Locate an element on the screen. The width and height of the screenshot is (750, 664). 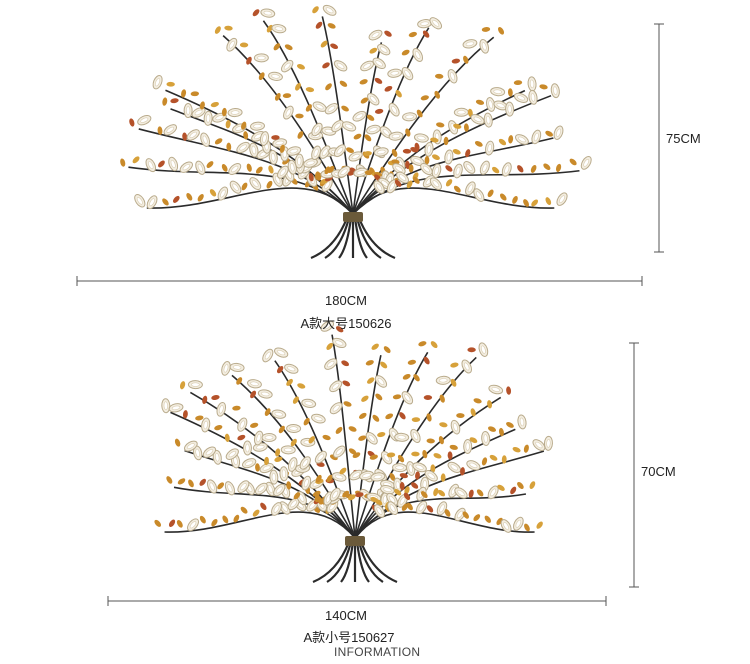
height-label-large: 75CM is located at coordinates (683, 138).